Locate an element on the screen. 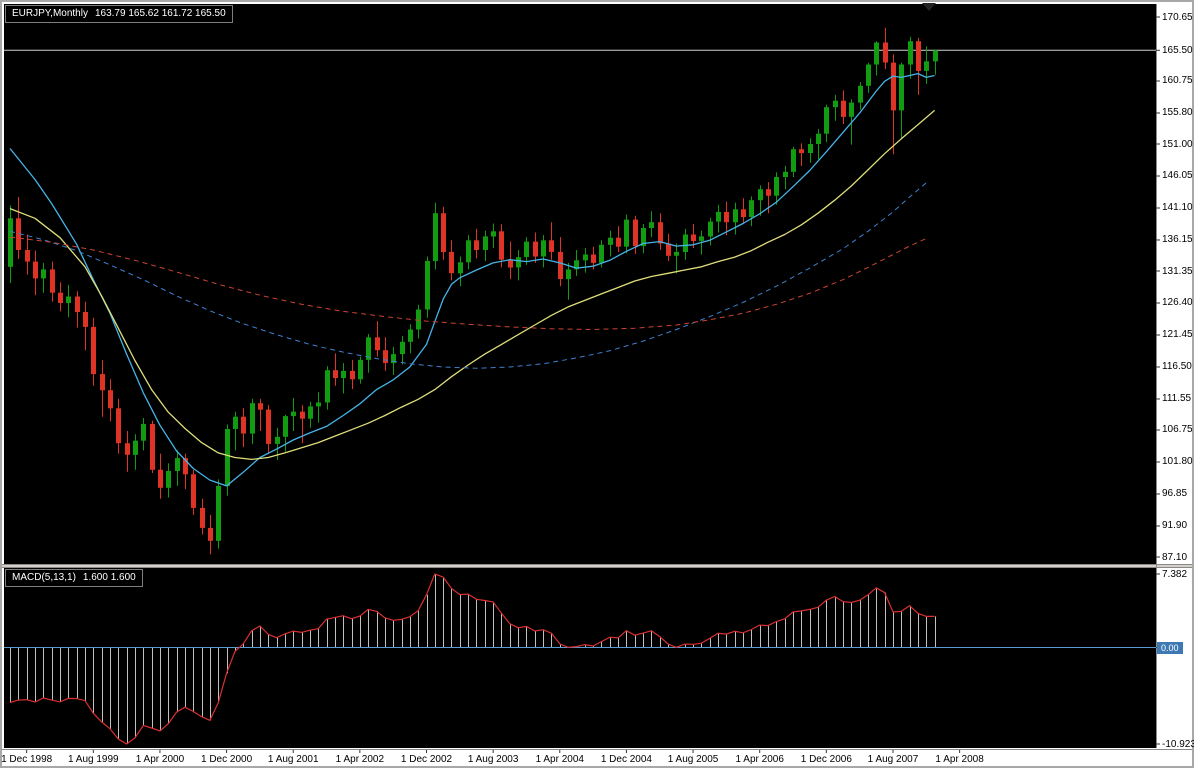 This screenshot has height=768, width=1194. price-scale is located at coordinates (1175, 376).